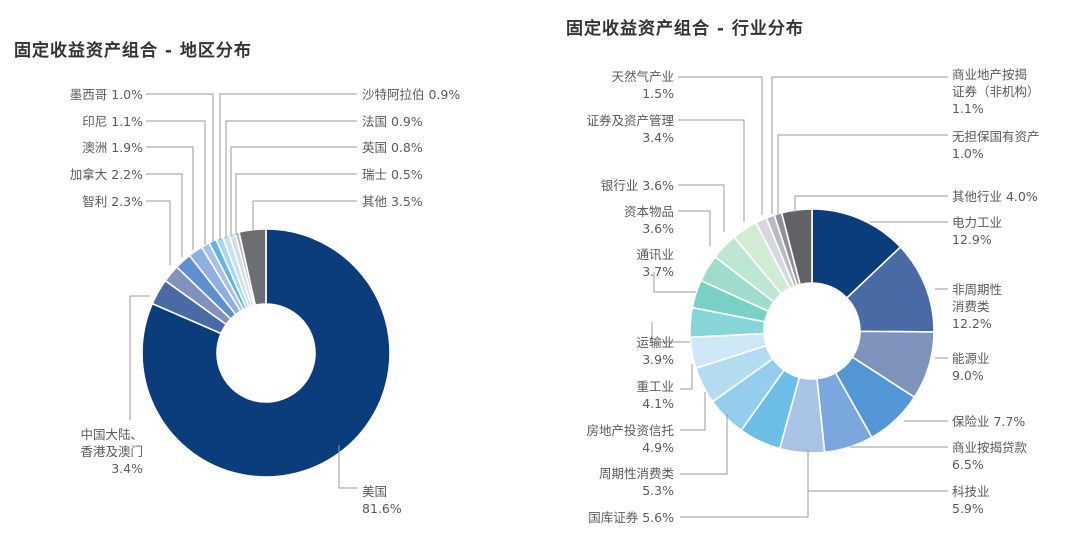 The width and height of the screenshot is (1080, 545). I want to click on label-transport-name: 运输业, so click(655, 342).